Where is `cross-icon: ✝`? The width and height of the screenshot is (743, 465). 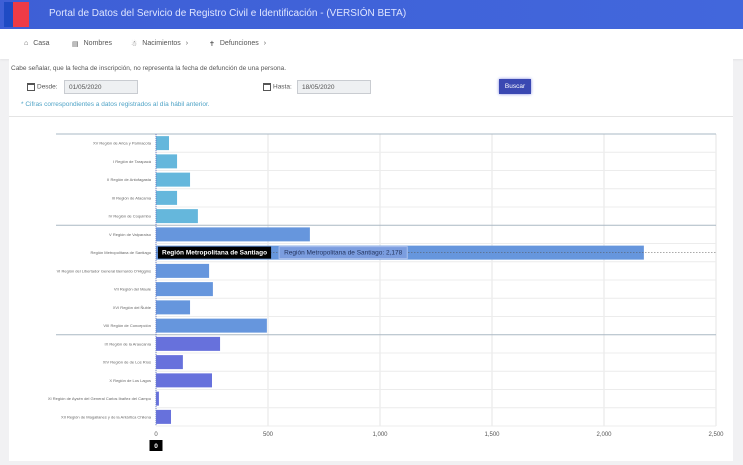
cross-icon: ✝ is located at coordinates (212, 44).